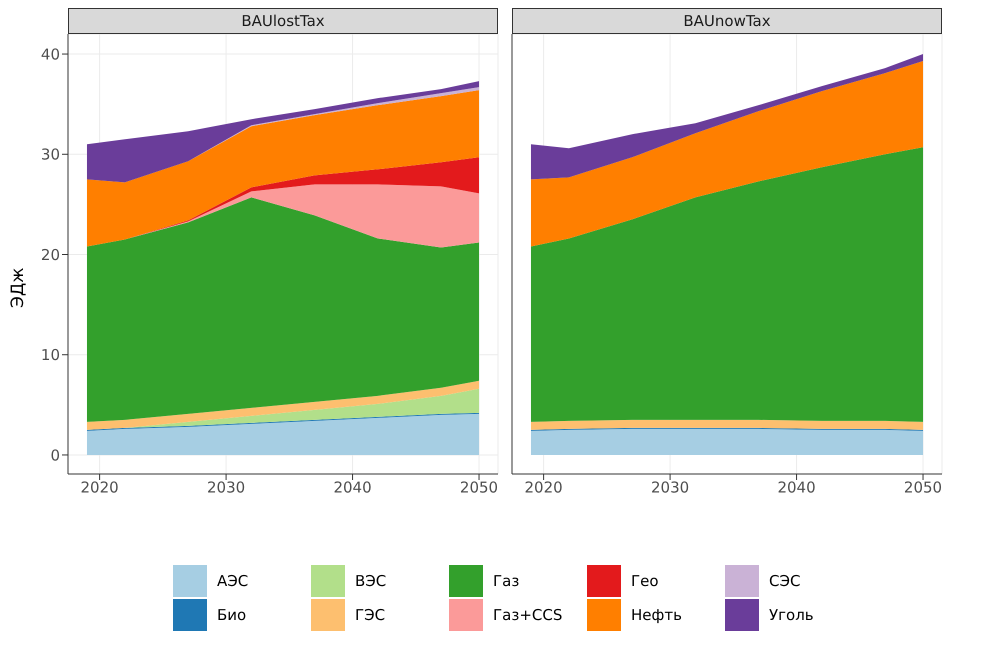 This screenshot has width=1000, height=669. Describe the element at coordinates (657, 615) in the screenshot. I see `legend-label: Нефть` at that location.